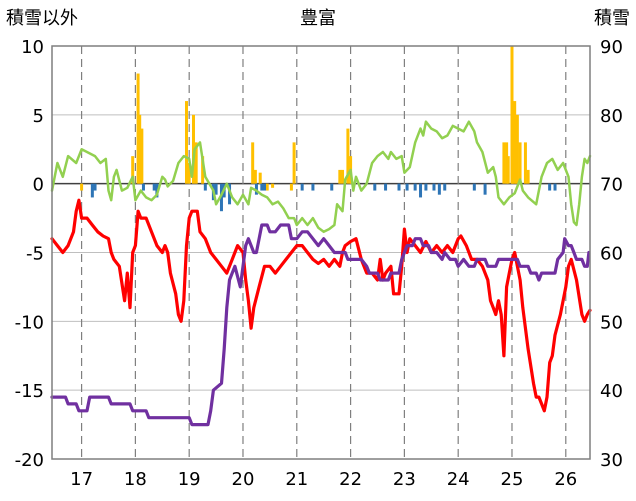  What do you see at coordinates (611, 391) in the screenshot?
I see `right-tick-label: 40` at bounding box center [611, 391].